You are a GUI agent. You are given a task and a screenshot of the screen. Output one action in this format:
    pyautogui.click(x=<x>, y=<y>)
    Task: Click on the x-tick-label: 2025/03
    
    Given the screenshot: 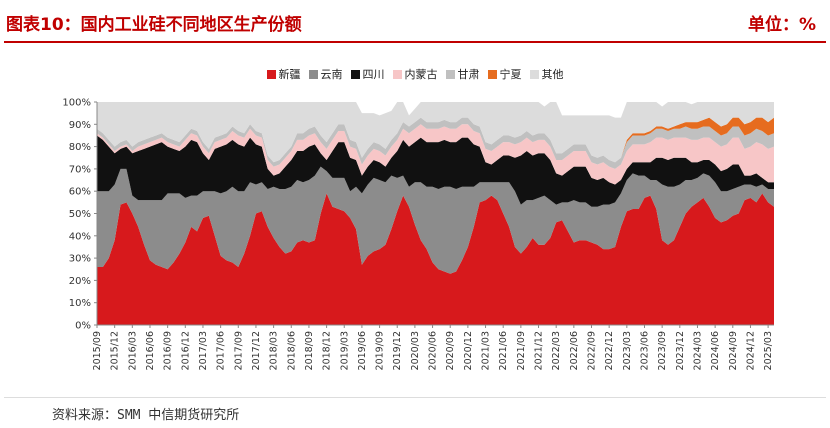 What is the action you would take?
    pyautogui.click(x=768, y=350)
    